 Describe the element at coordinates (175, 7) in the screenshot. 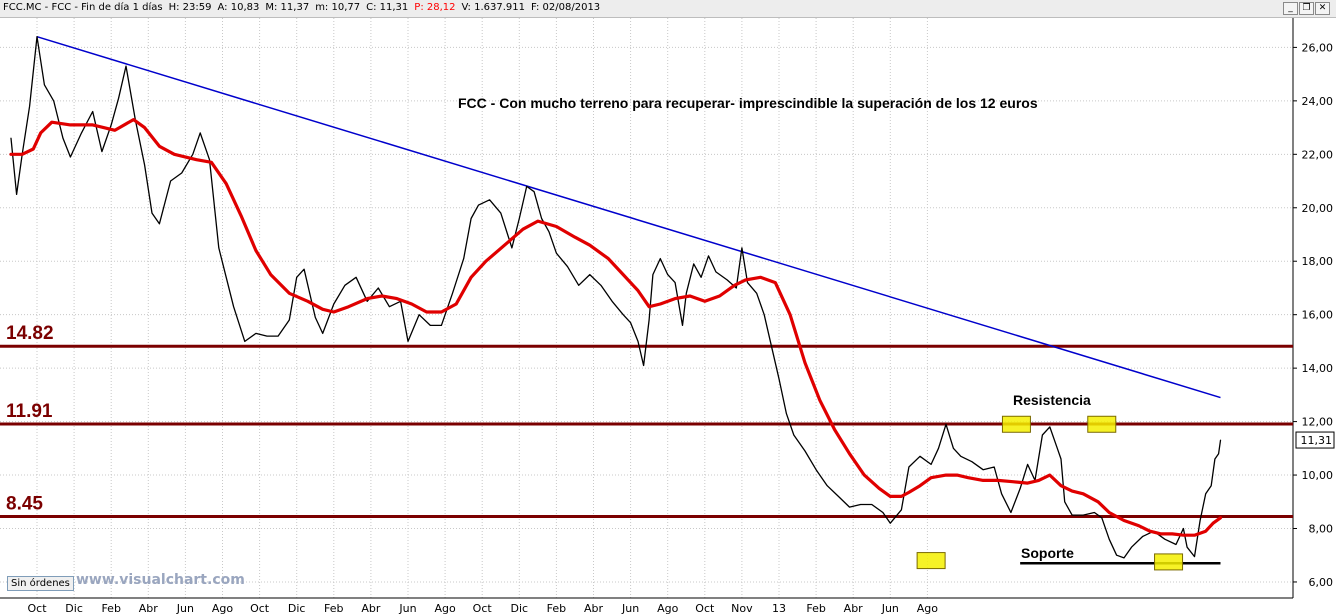

I see `quote-field-label: H:` at that location.